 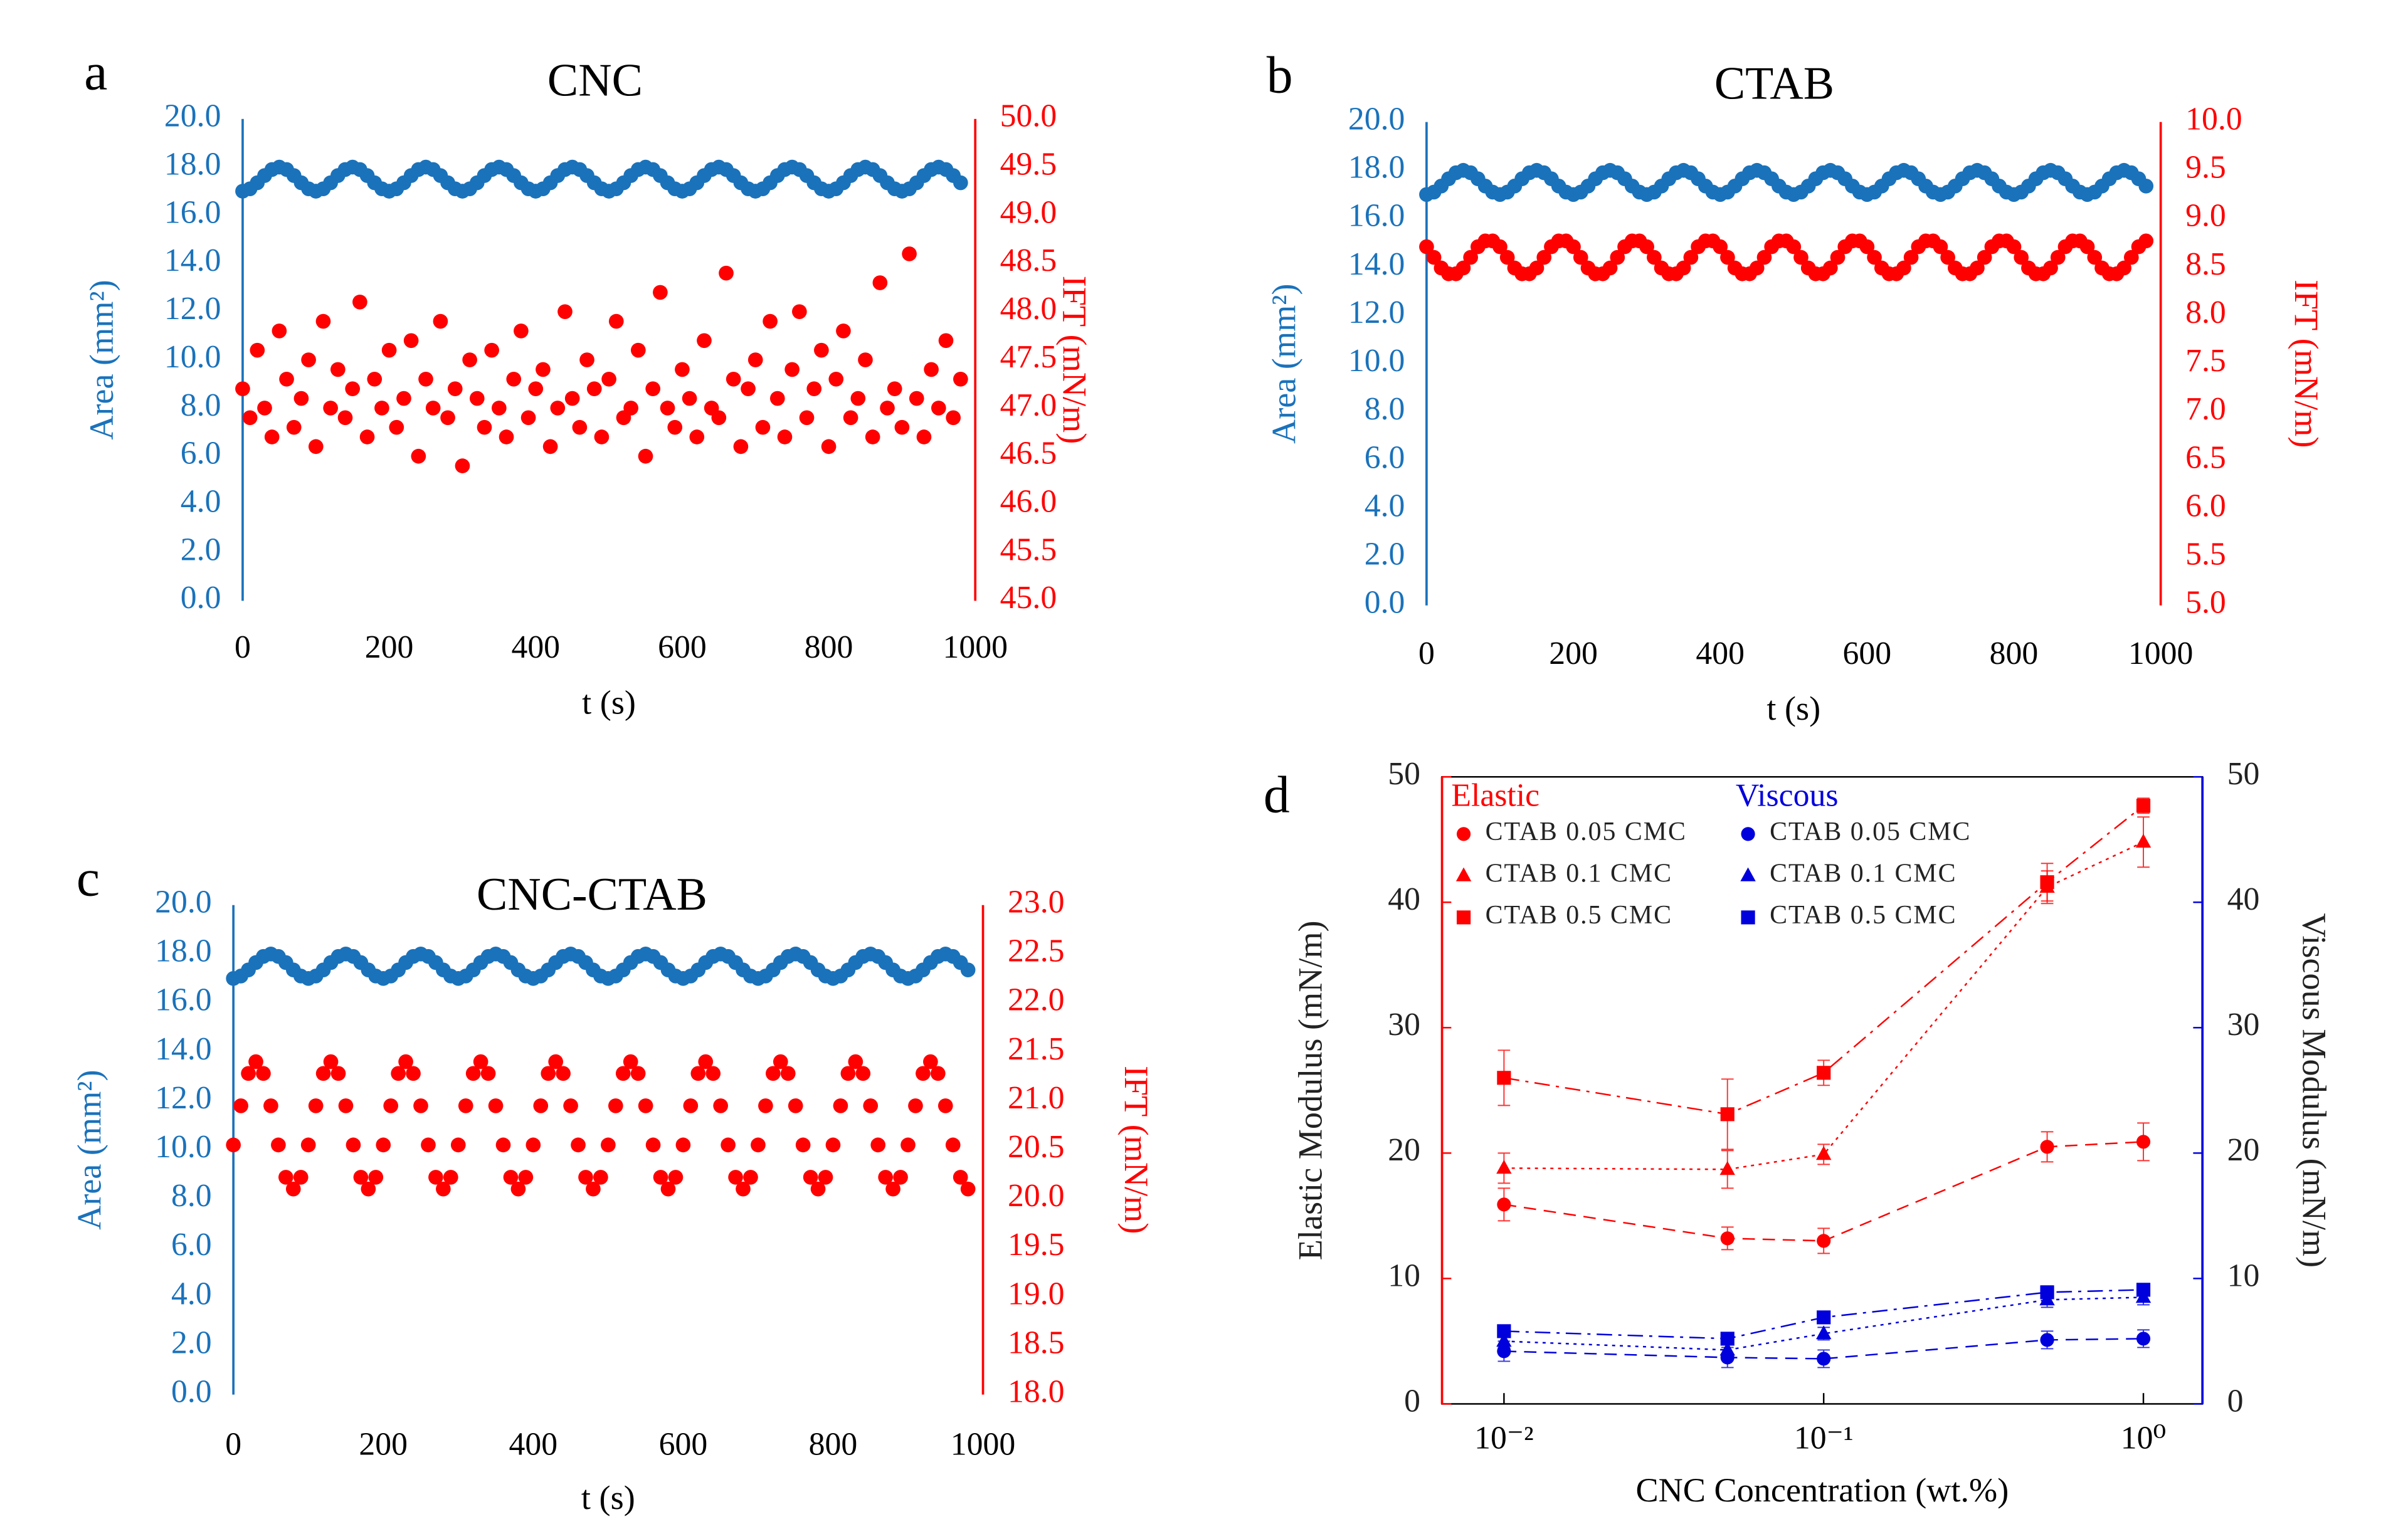 I want to click on y2-tick-label: 22.5, so click(x=1036, y=951).